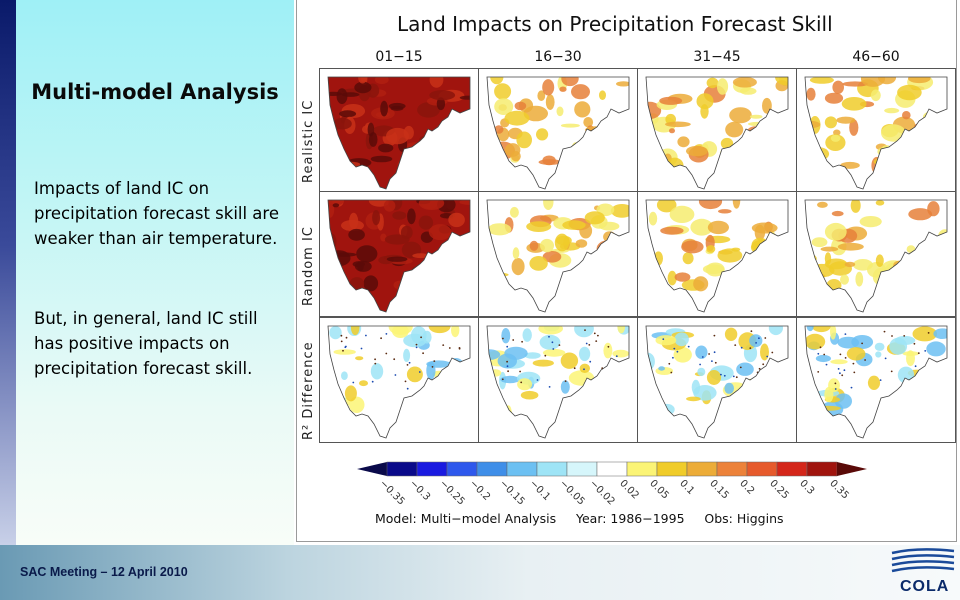 The height and width of the screenshot is (600, 960). What do you see at coordinates (372, 469) in the screenshot?
I see `colorbar-end-low` at bounding box center [372, 469].